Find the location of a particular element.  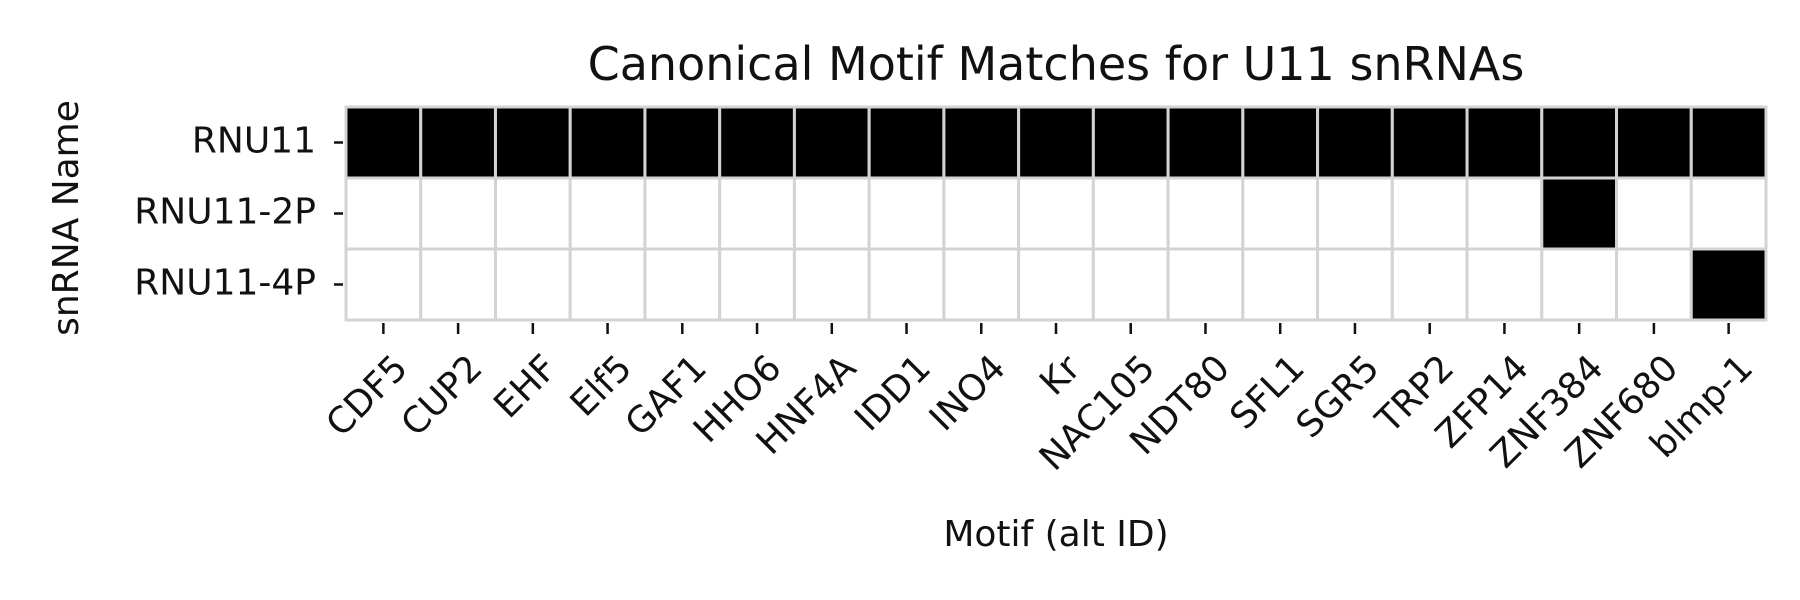

heatmap-cell-RNU11-4P-IDD1 is located at coordinates (906, 284).